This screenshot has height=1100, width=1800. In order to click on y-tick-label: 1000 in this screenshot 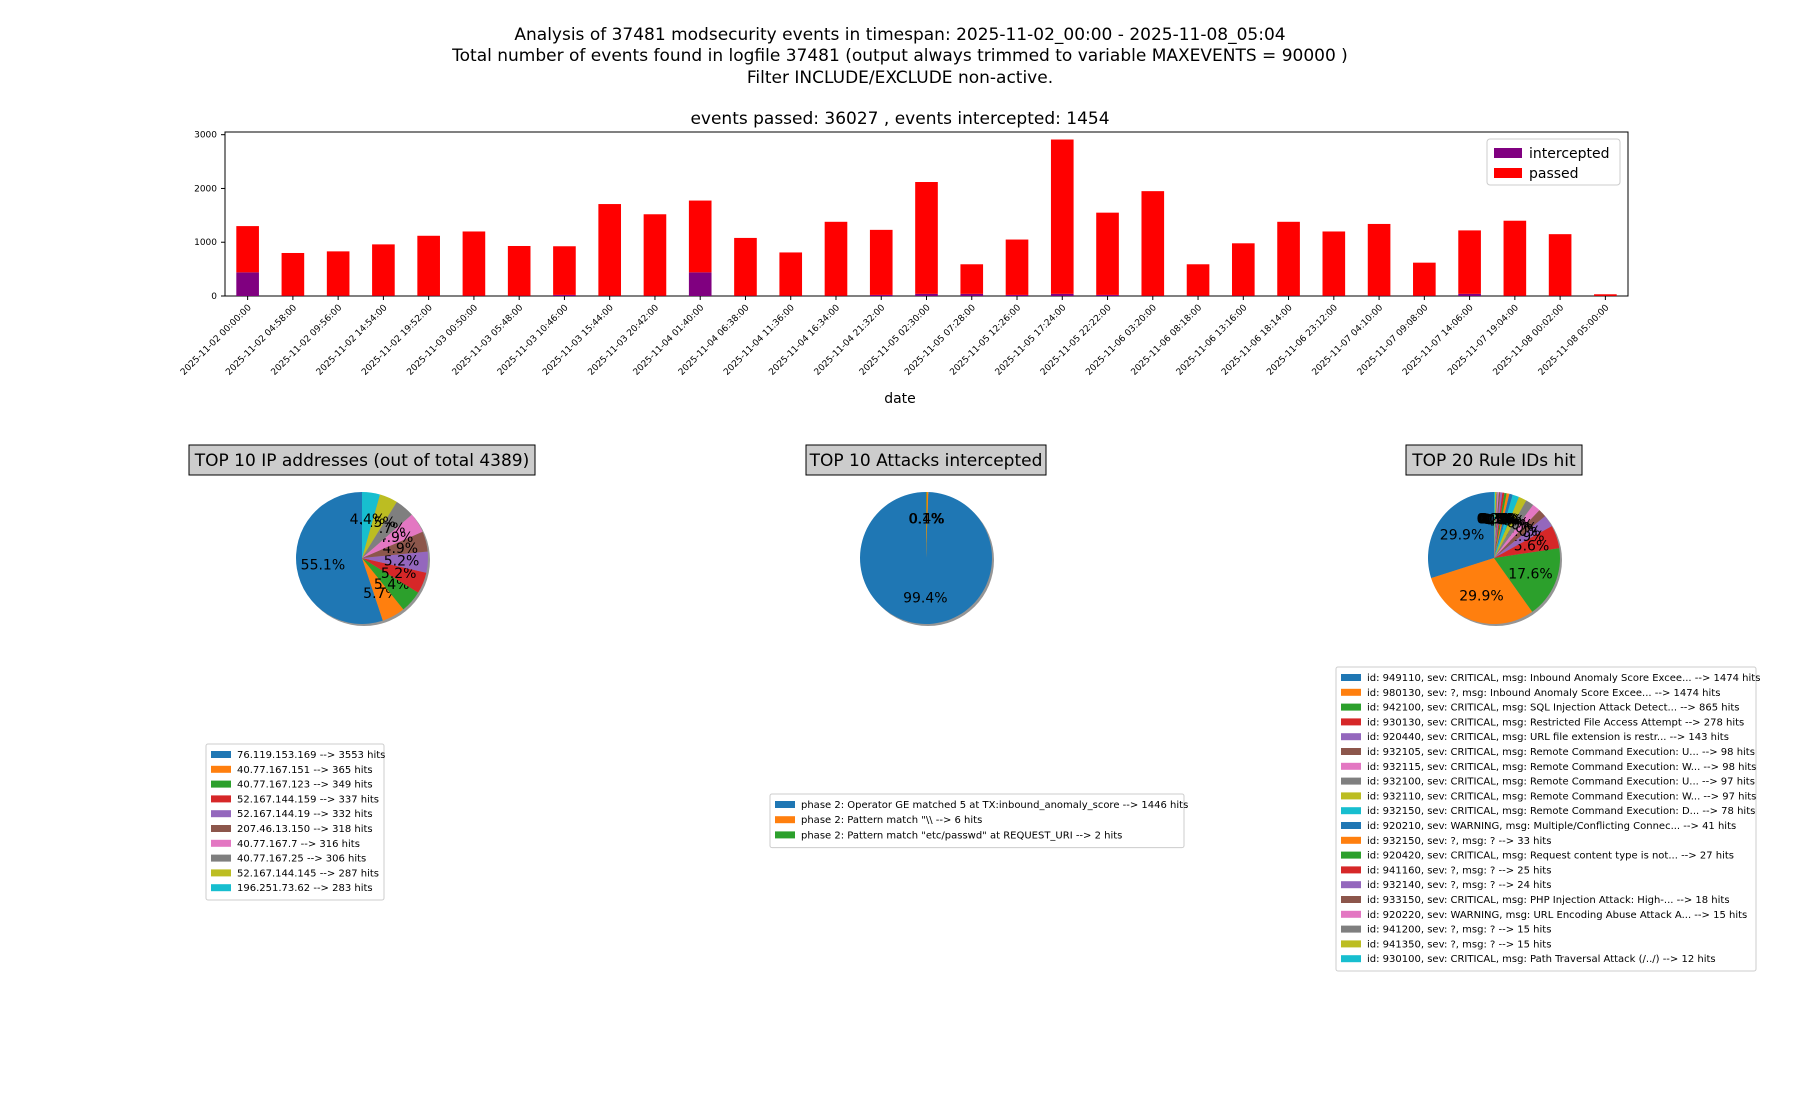, I will do `click(205, 243)`.